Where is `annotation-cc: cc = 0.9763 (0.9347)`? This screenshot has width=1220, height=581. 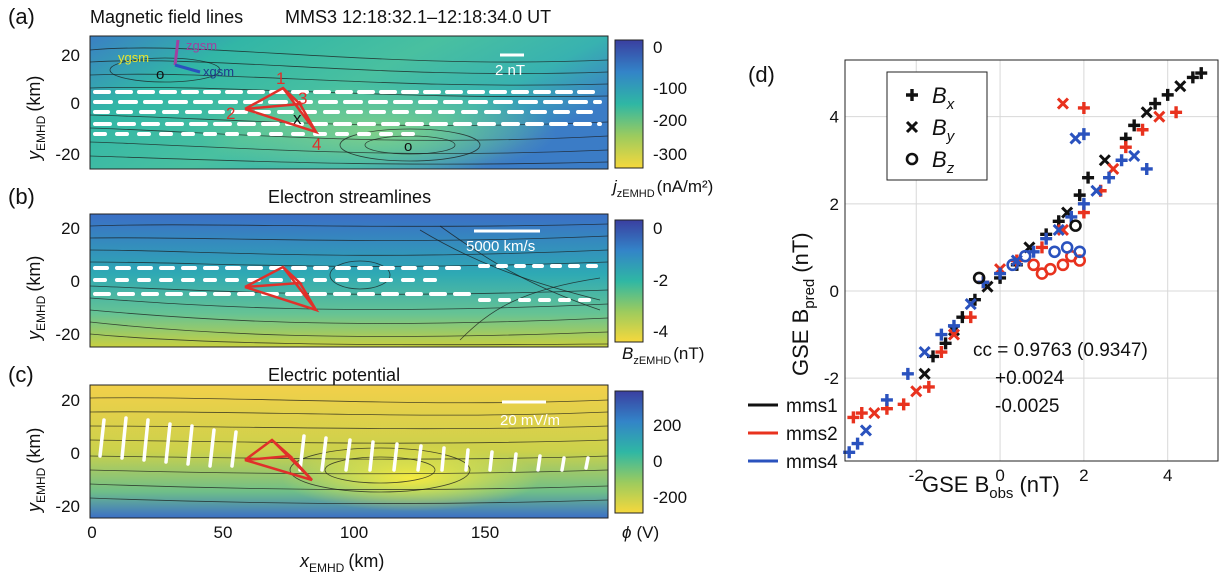
annotation-cc: cc = 0.9763 (0.9347) is located at coordinates (1060, 350).